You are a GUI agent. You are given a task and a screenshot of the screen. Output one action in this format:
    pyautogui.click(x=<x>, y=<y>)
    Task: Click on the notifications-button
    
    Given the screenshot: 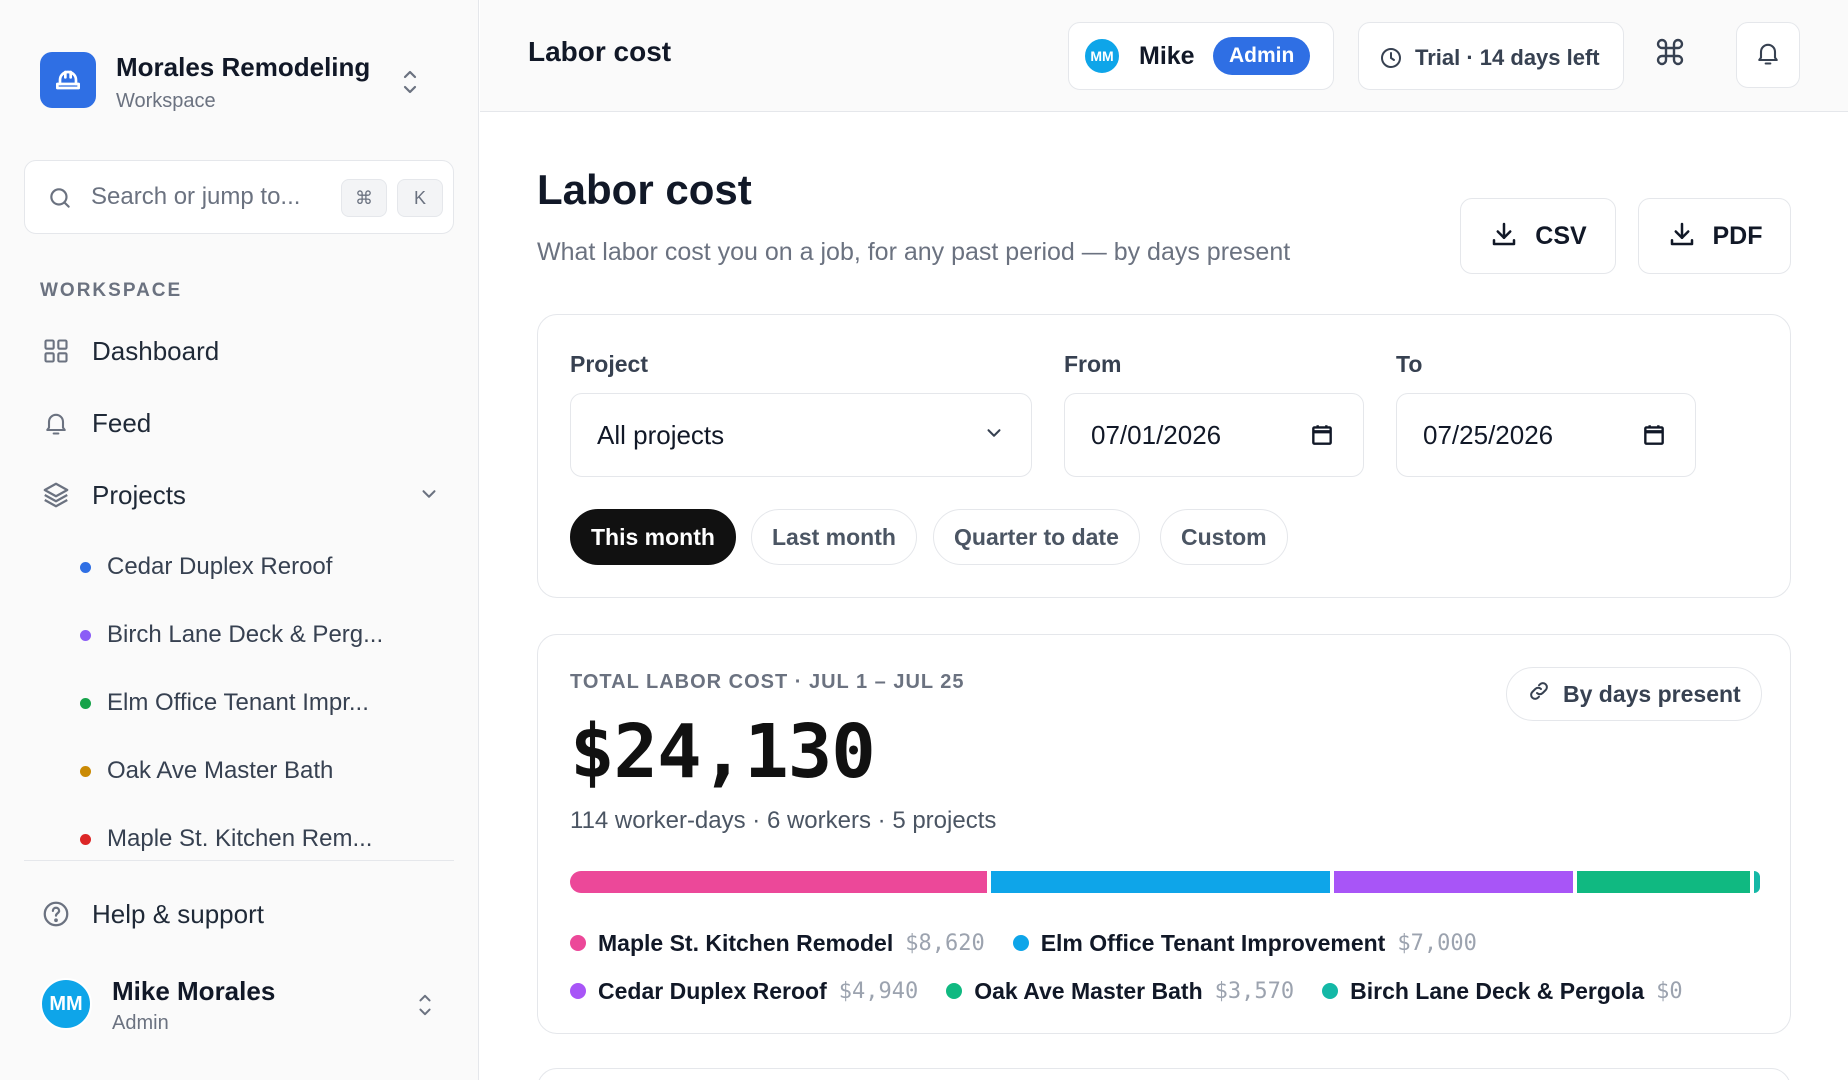 What is the action you would take?
    pyautogui.click(x=1768, y=55)
    